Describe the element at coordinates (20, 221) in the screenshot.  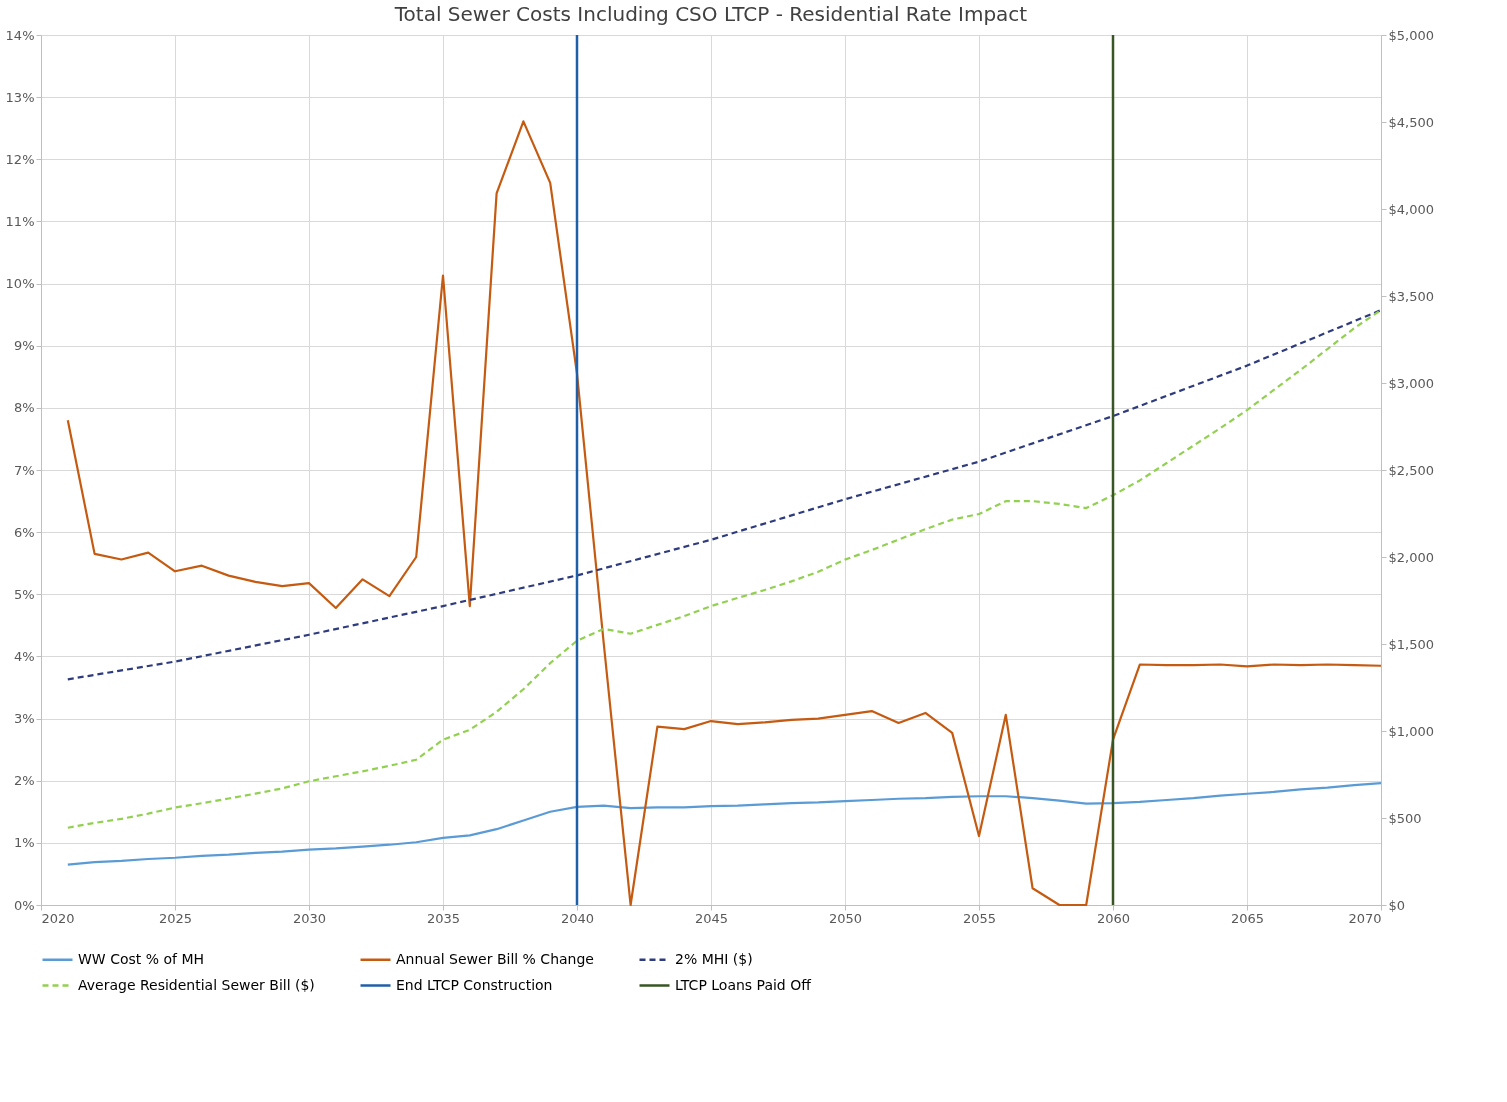
I see `y-tick-label: 11%` at that location.